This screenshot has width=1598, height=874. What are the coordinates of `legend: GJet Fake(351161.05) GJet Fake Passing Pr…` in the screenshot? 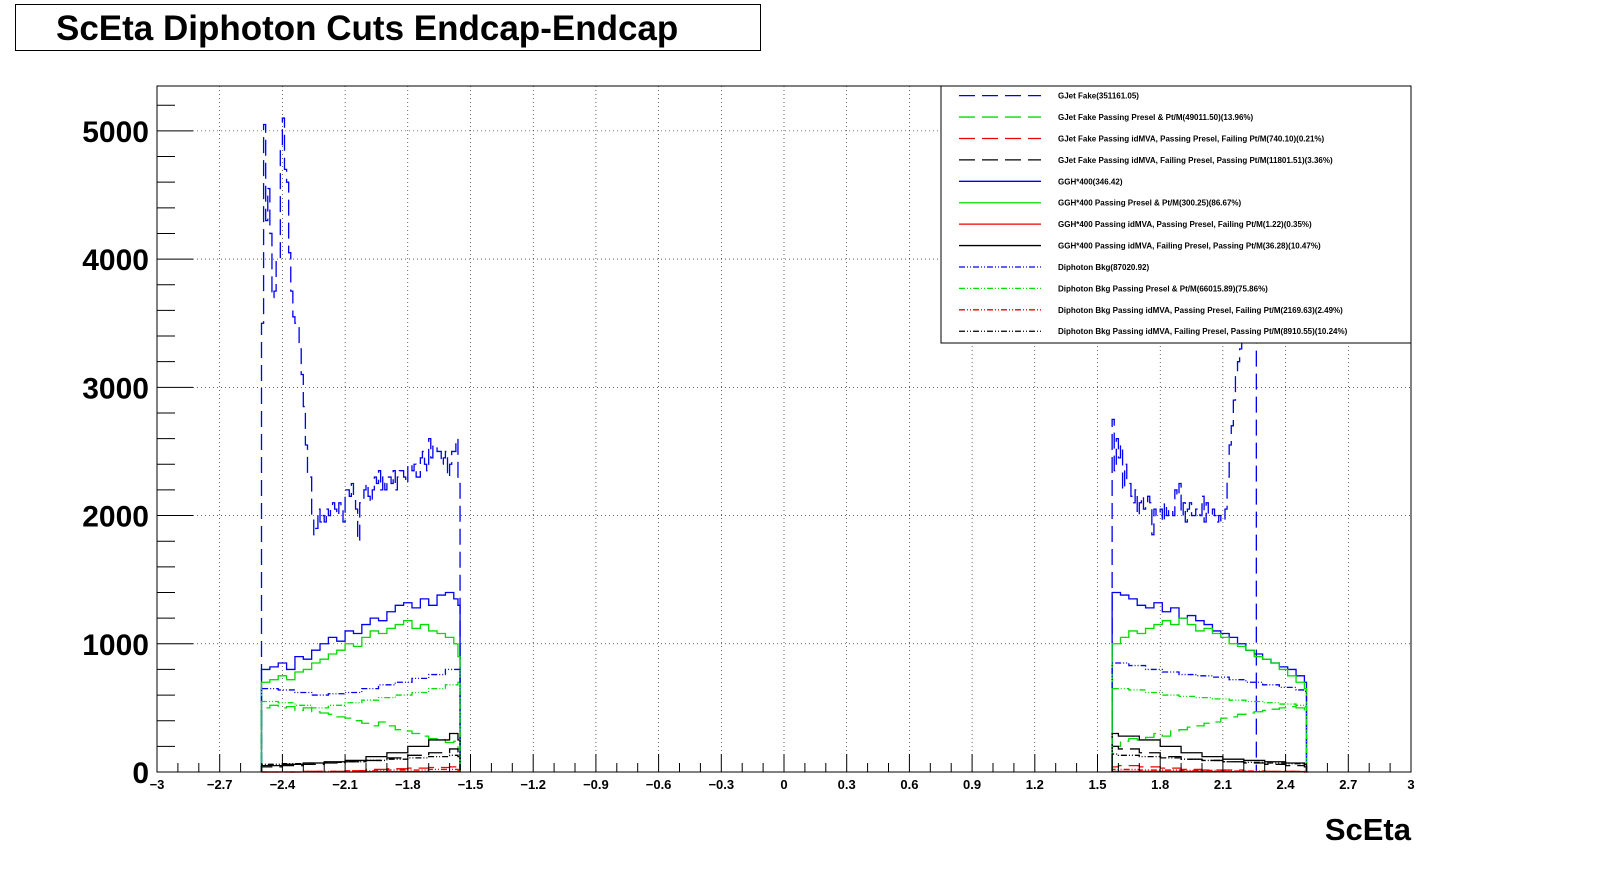 It's located at (1176, 214).